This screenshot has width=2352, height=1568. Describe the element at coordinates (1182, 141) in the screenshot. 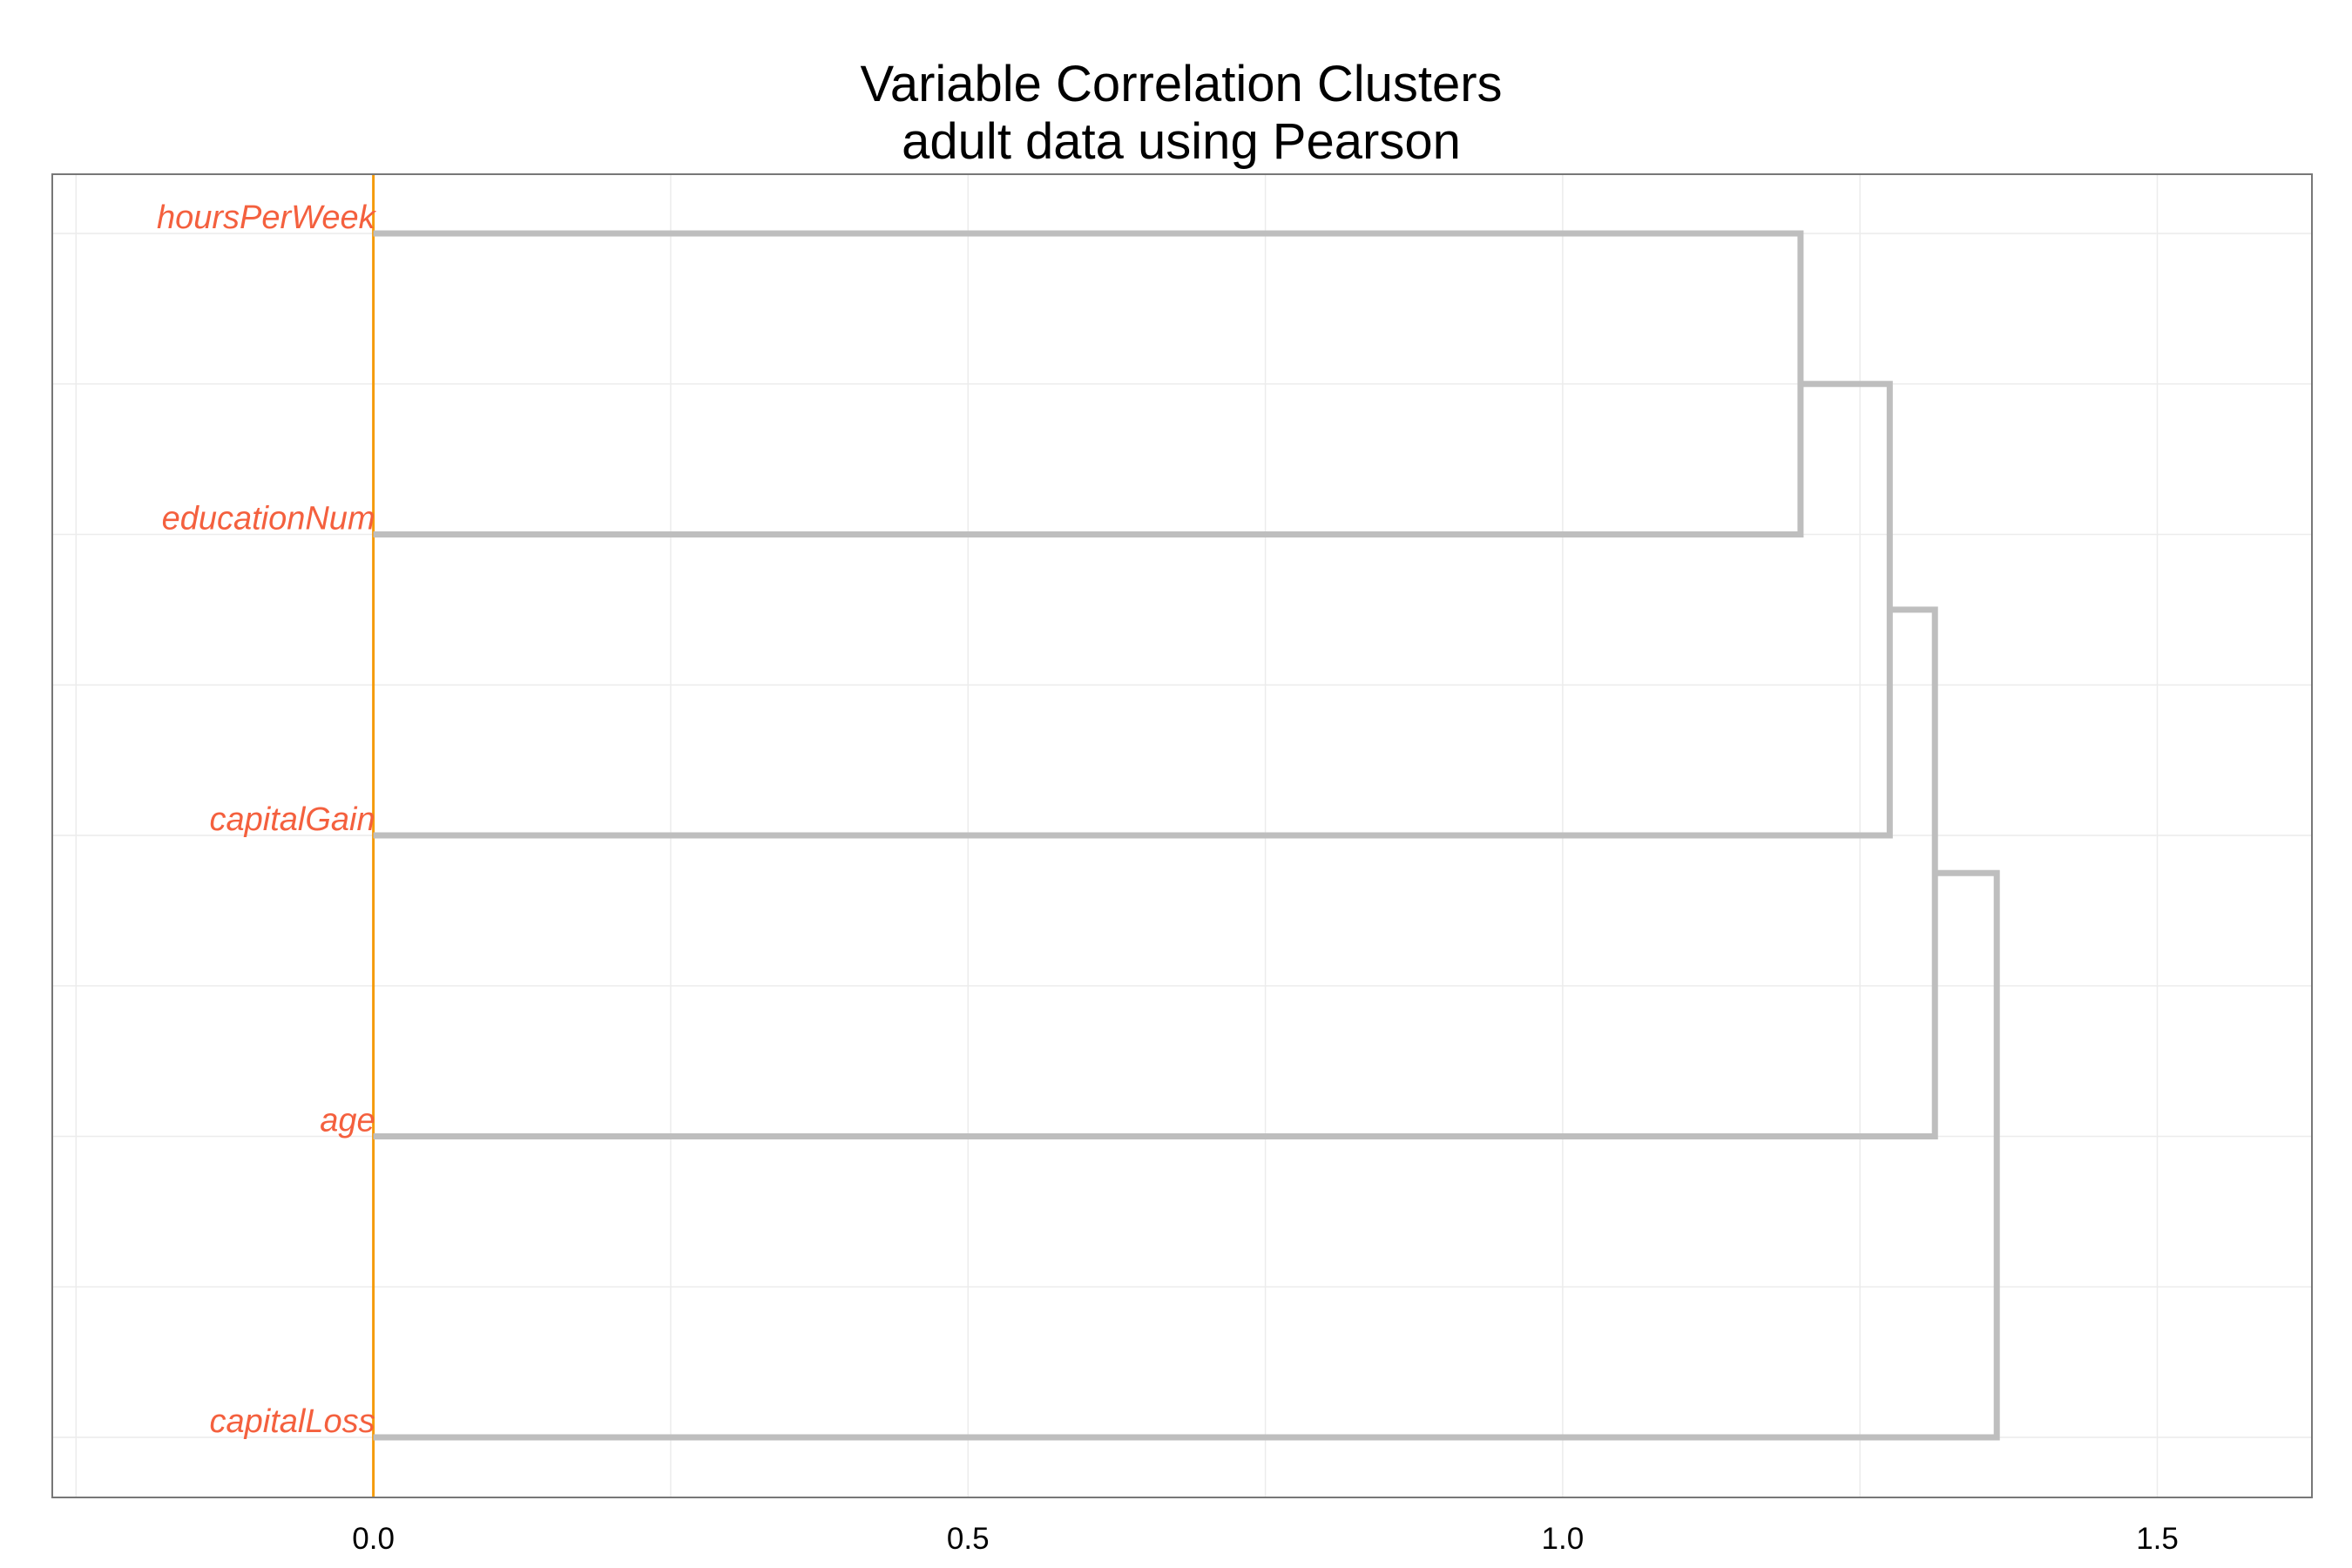

I see `chart-subtitle: adult data using Pearson` at that location.